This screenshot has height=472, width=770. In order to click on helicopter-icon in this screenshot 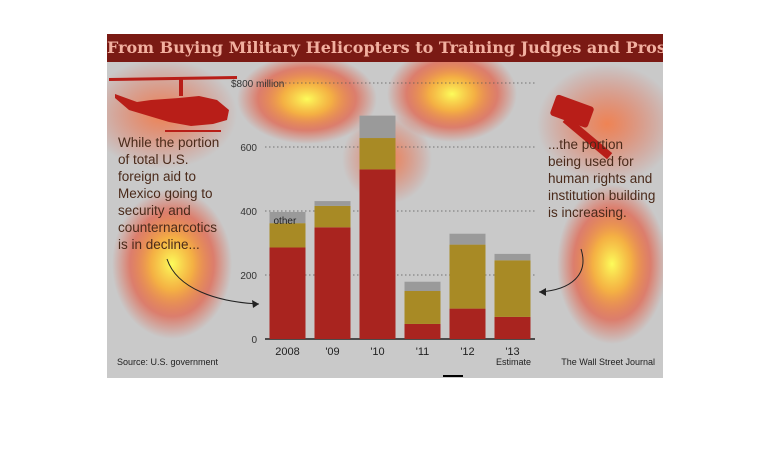, I will do `click(173, 104)`.